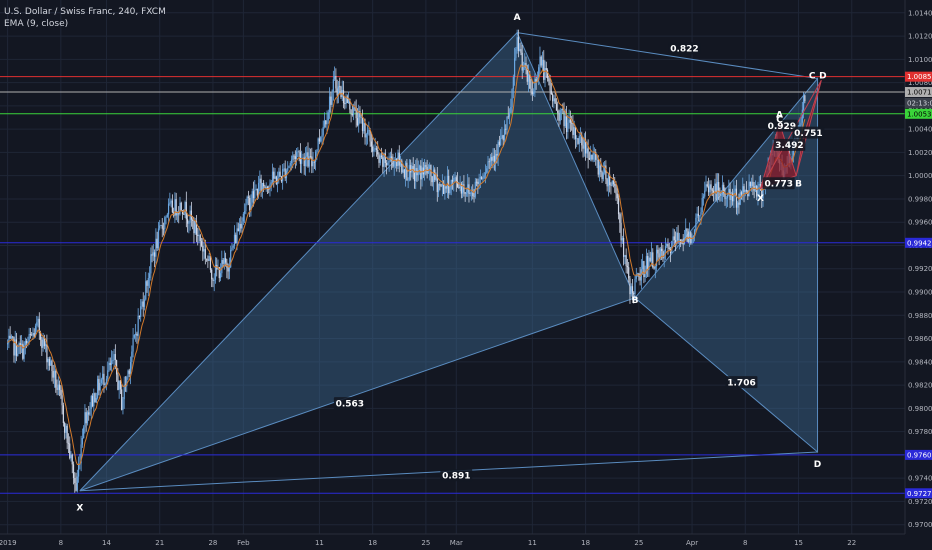 The image size is (932, 550). Describe the element at coordinates (692, 543) in the screenshot. I see `x-tick-label: Apr` at that location.